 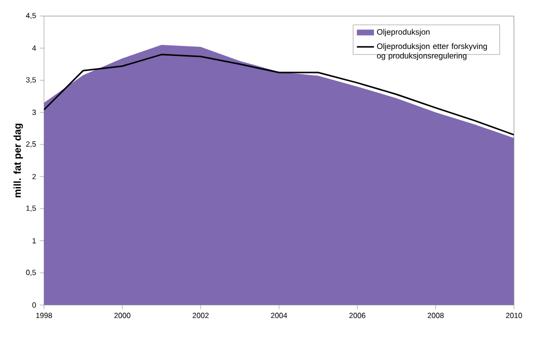 What do you see at coordinates (432, 51) in the screenshot?
I see `legend-label: Oljeproduksjon etter forskyving og produksjonsregulering` at bounding box center [432, 51].